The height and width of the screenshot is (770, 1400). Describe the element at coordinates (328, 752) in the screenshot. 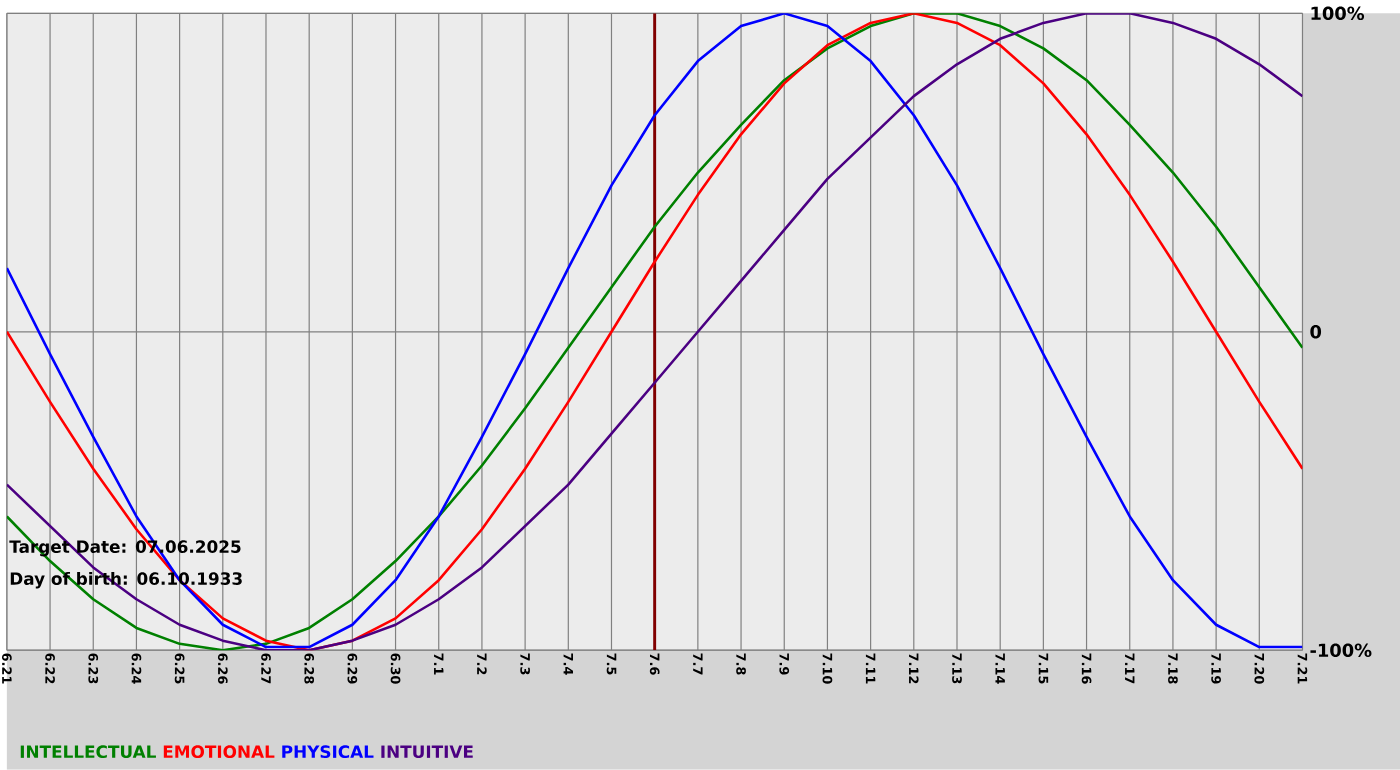

I see `text: PHYSICAL` at that location.